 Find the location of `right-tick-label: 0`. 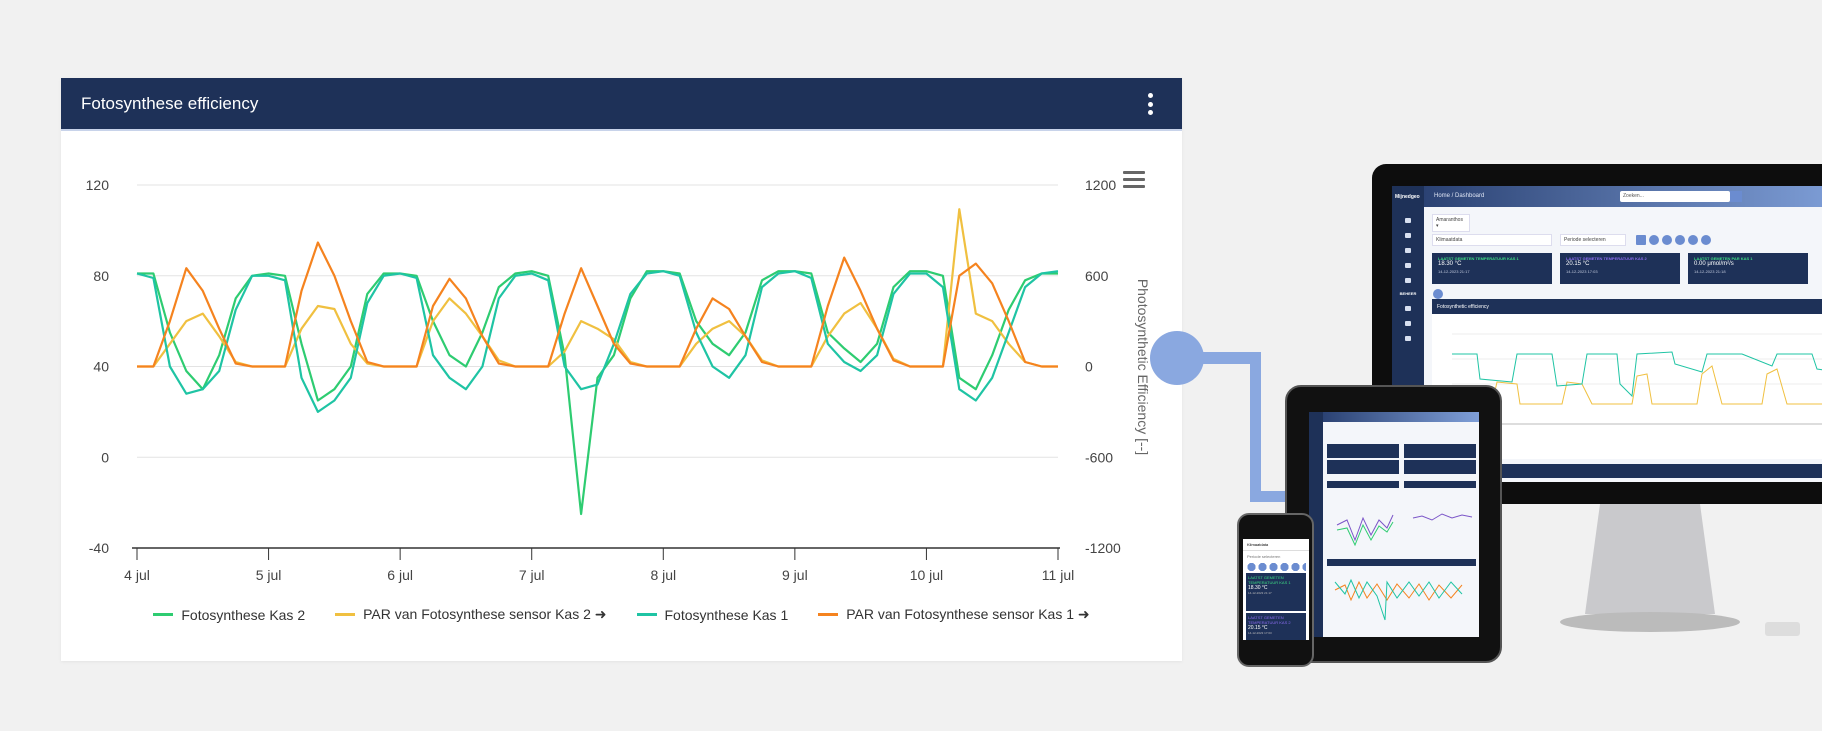

right-tick-label: 0 is located at coordinates (1089, 367).